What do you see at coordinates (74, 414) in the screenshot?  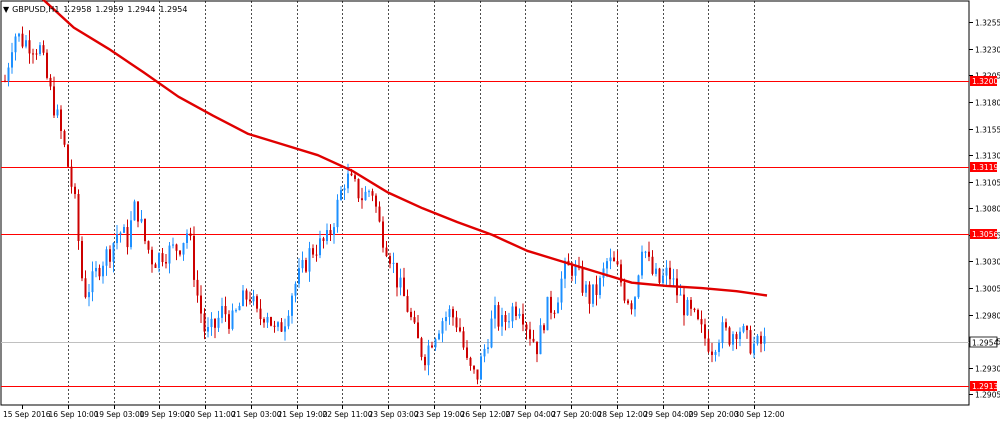 I see `x-tick-label: 16 Sep 10:00` at bounding box center [74, 414].